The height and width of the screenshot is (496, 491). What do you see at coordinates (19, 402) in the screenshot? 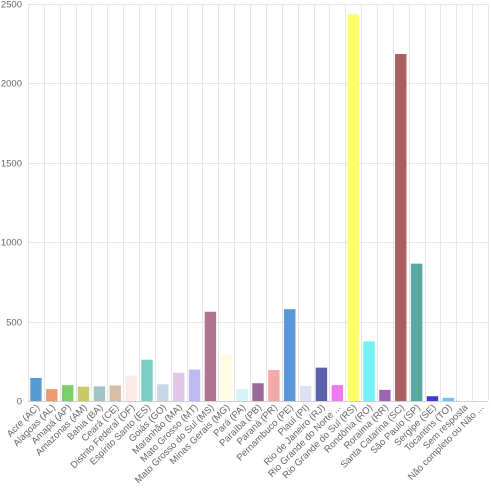
I see `y-tick-label: 0` at bounding box center [19, 402].